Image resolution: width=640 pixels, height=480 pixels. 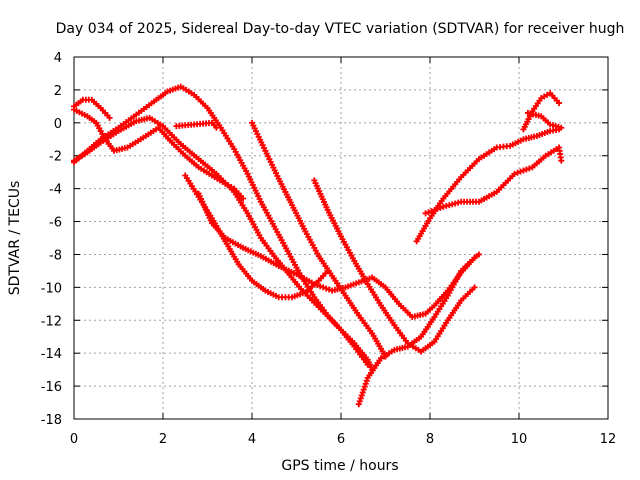 I want to click on y-tick-label: 4, so click(x=58, y=58).